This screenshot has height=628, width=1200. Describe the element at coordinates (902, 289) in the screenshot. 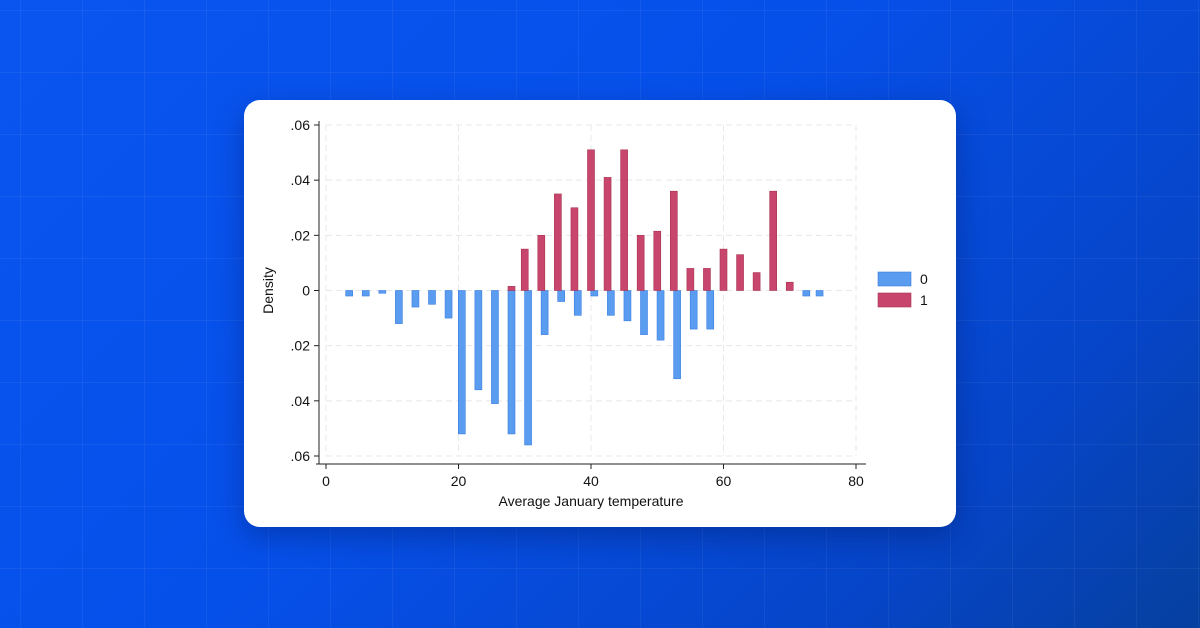

I see `legend: 01` at that location.